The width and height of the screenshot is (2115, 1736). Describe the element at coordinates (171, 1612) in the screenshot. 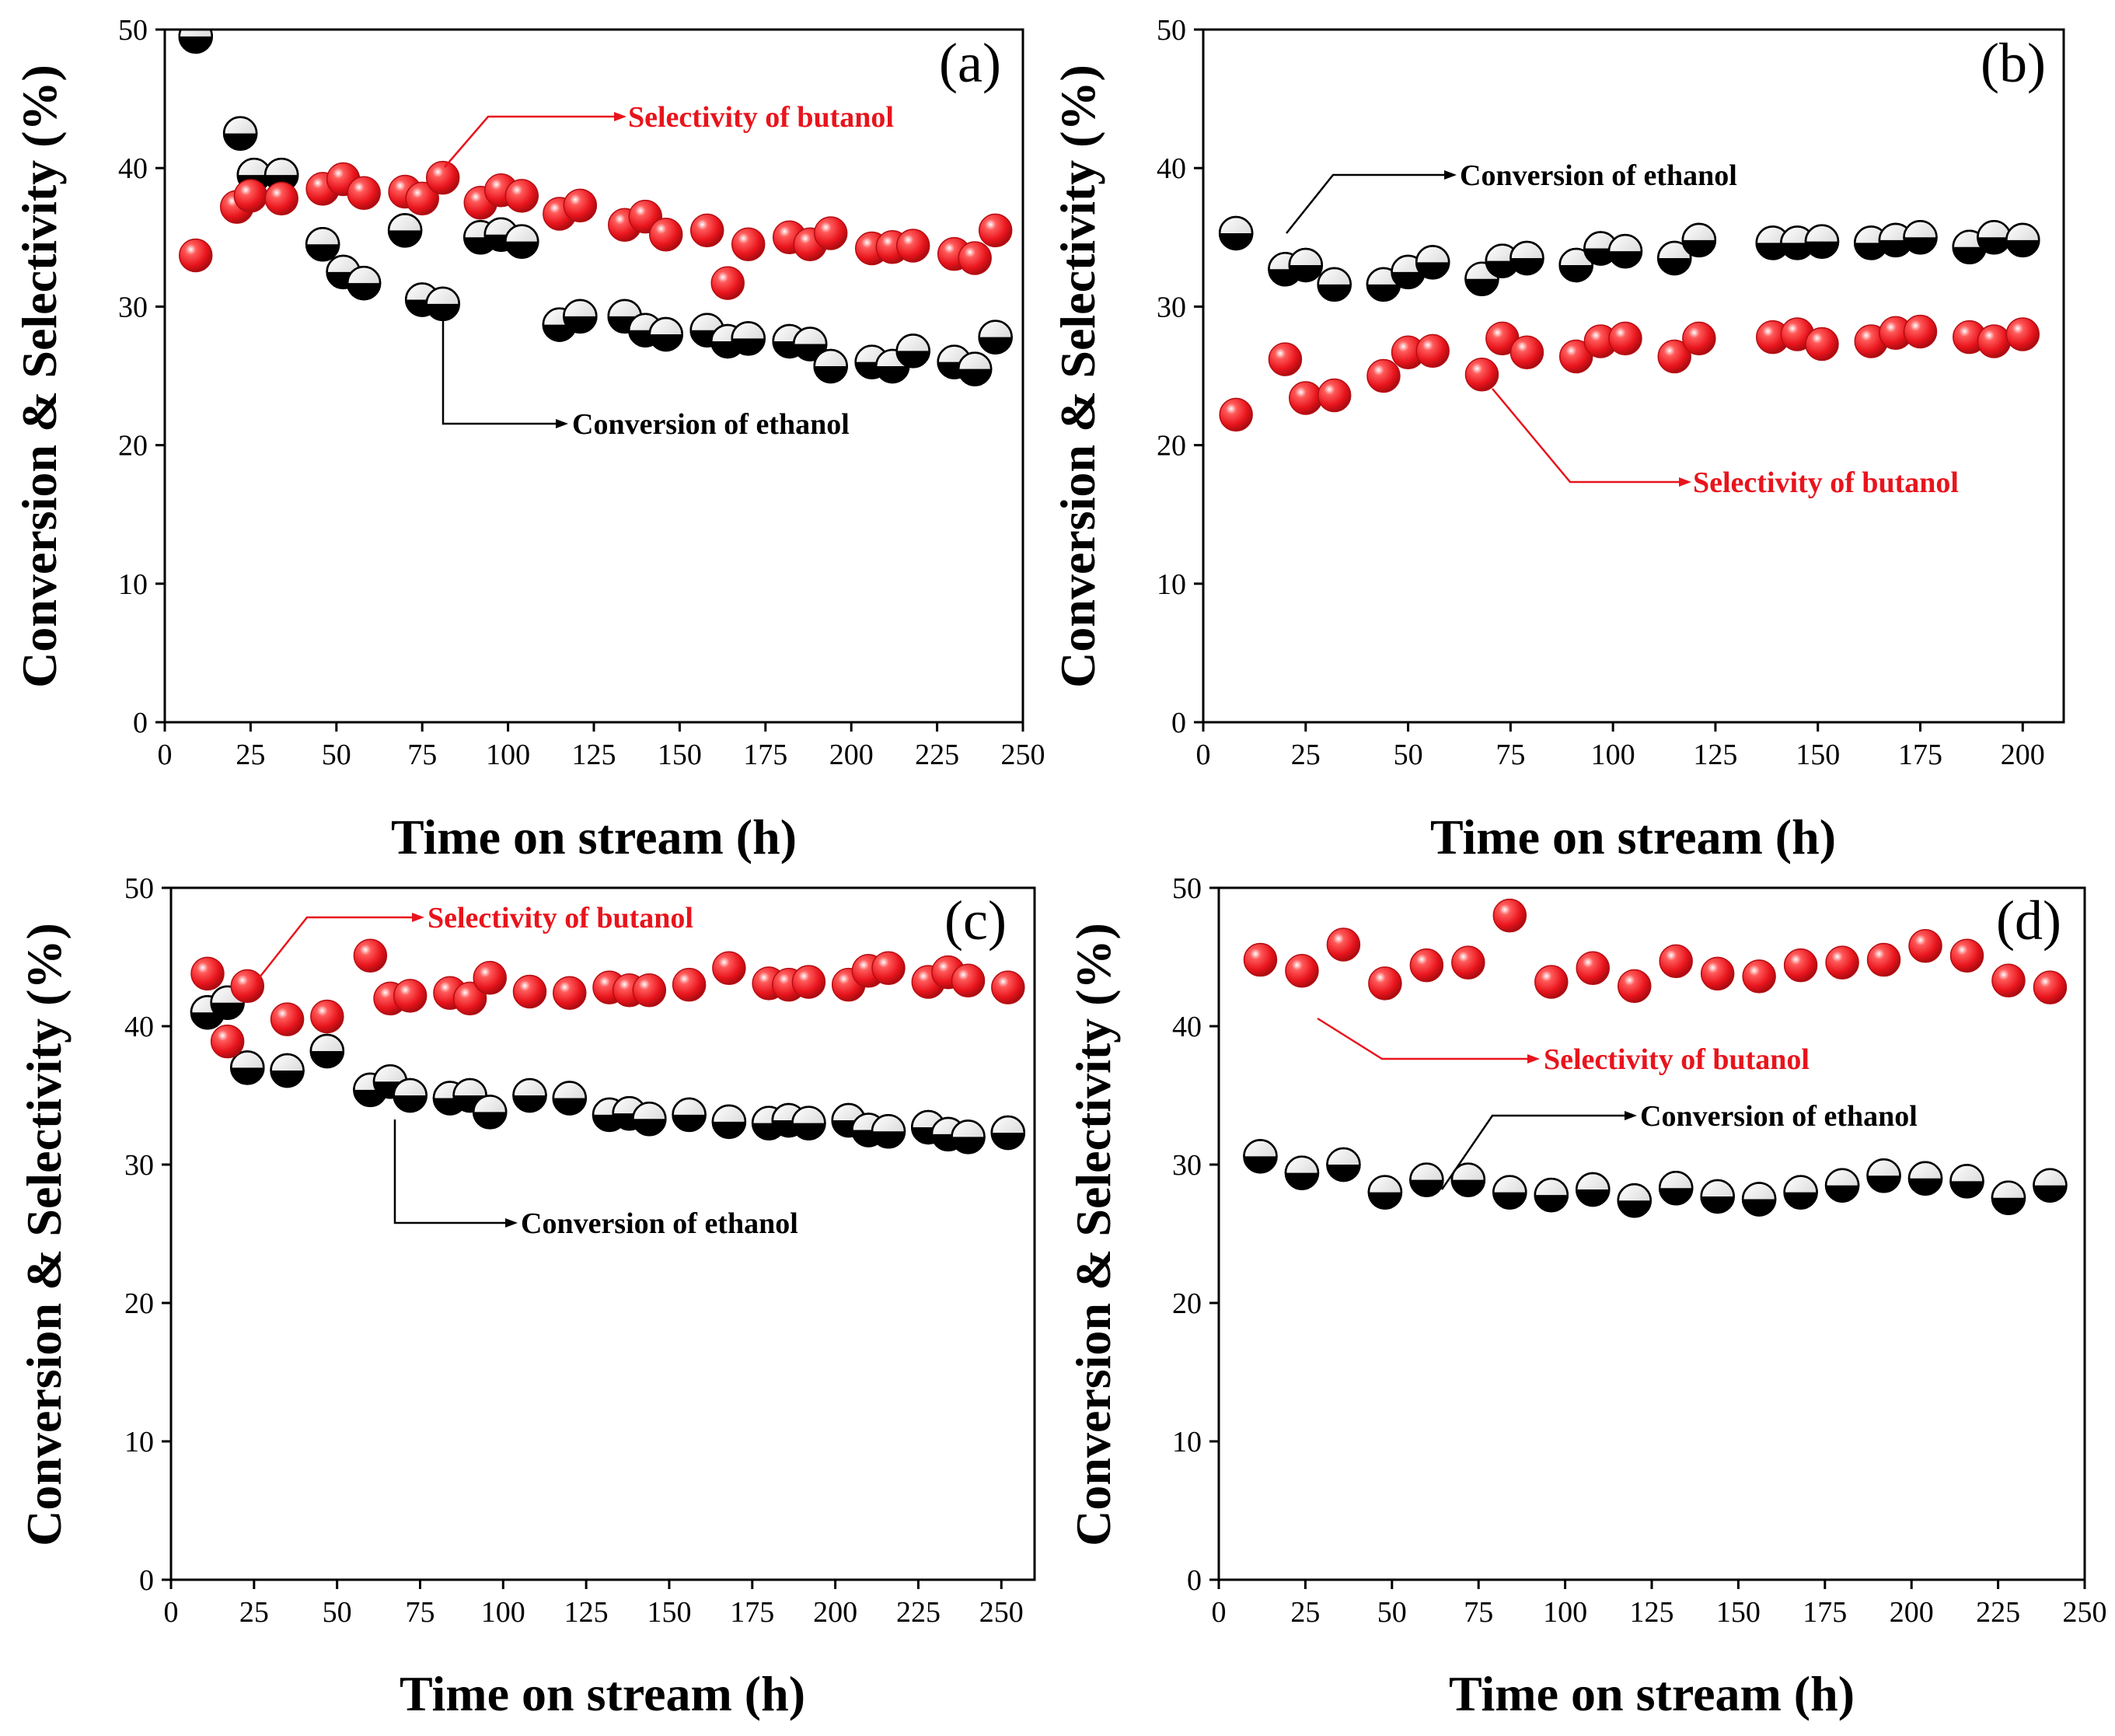

I see `x-tick-label: 0` at that location.